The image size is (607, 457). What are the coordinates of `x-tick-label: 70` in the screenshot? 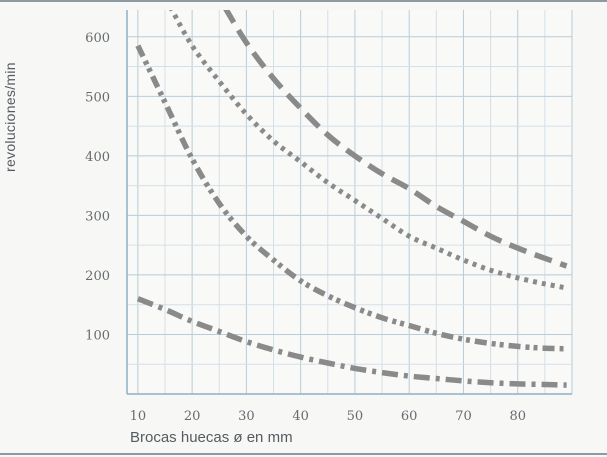 It's located at (463, 416).